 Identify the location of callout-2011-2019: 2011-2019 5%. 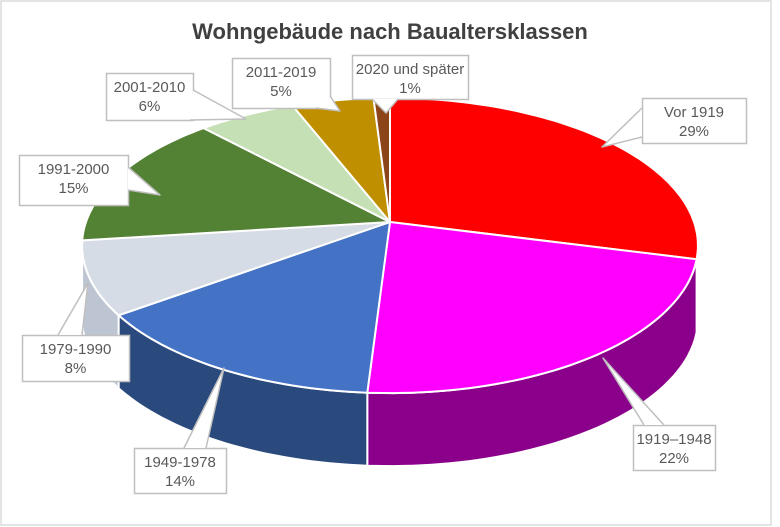
(286, 84).